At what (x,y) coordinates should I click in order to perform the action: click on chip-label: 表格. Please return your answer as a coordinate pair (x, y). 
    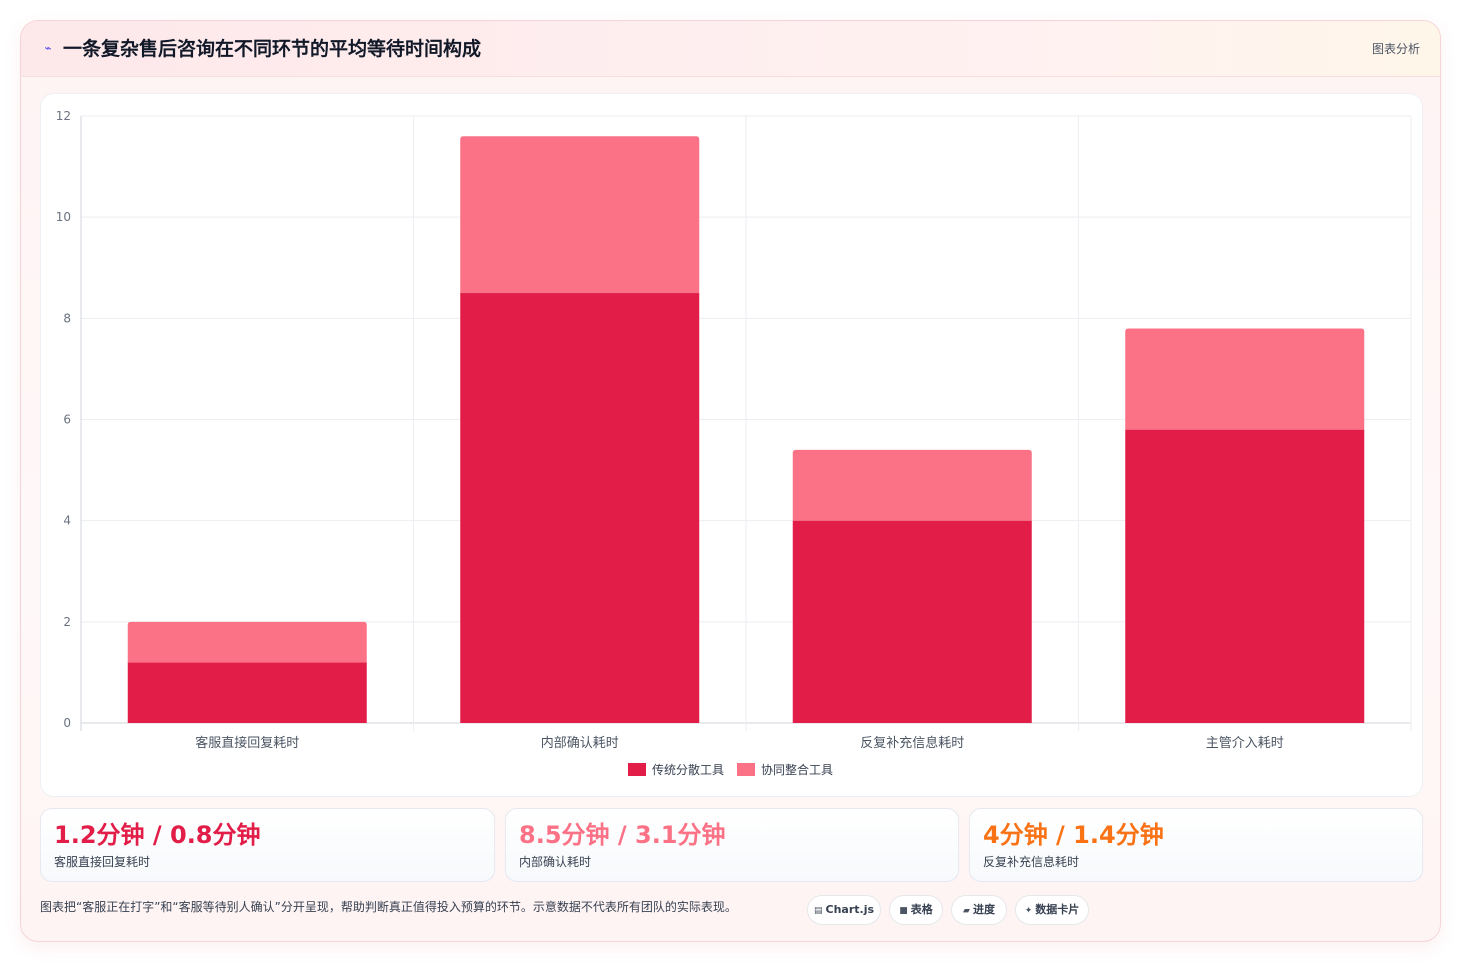
    Looking at the image, I should click on (921, 909).